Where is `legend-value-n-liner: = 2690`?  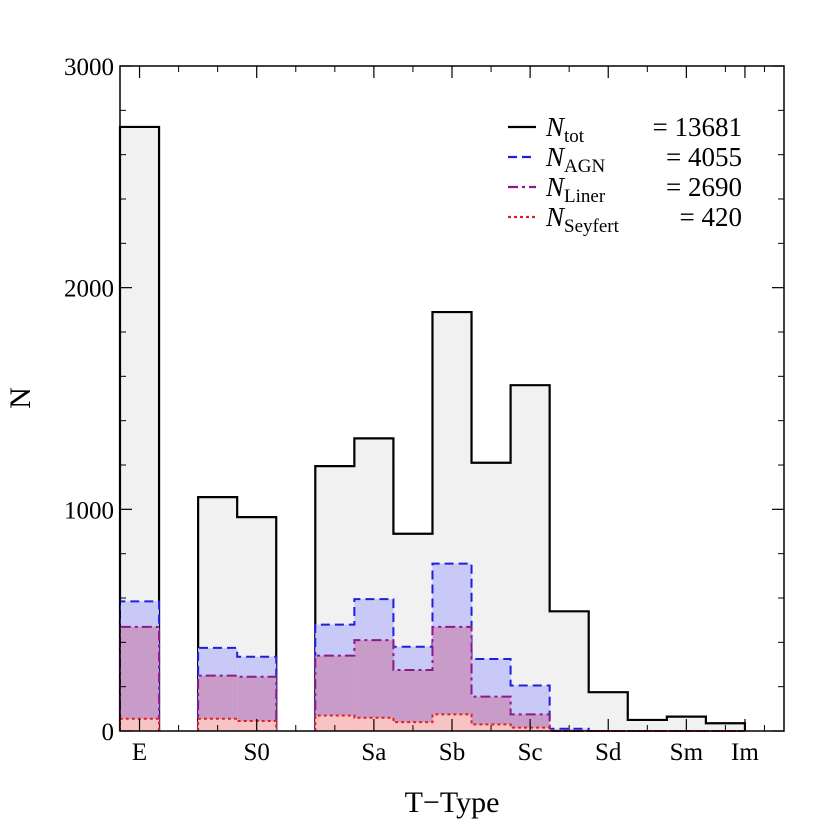
legend-value-n-liner: = 2690 is located at coordinates (704, 187).